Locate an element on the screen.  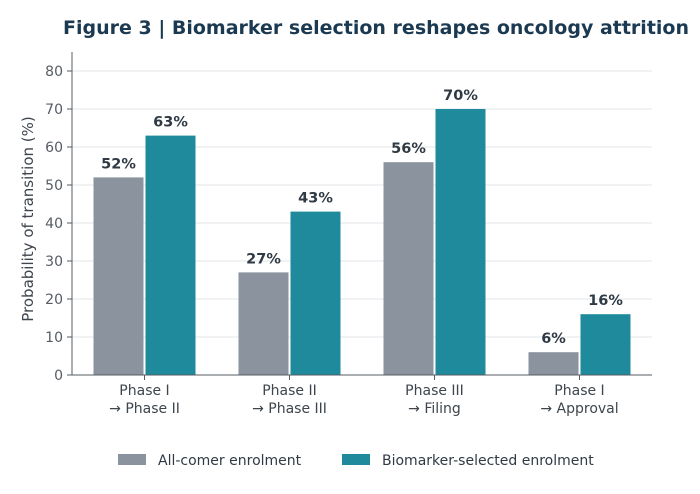
data-label-biomarker-0: 63% is located at coordinates (170, 123).